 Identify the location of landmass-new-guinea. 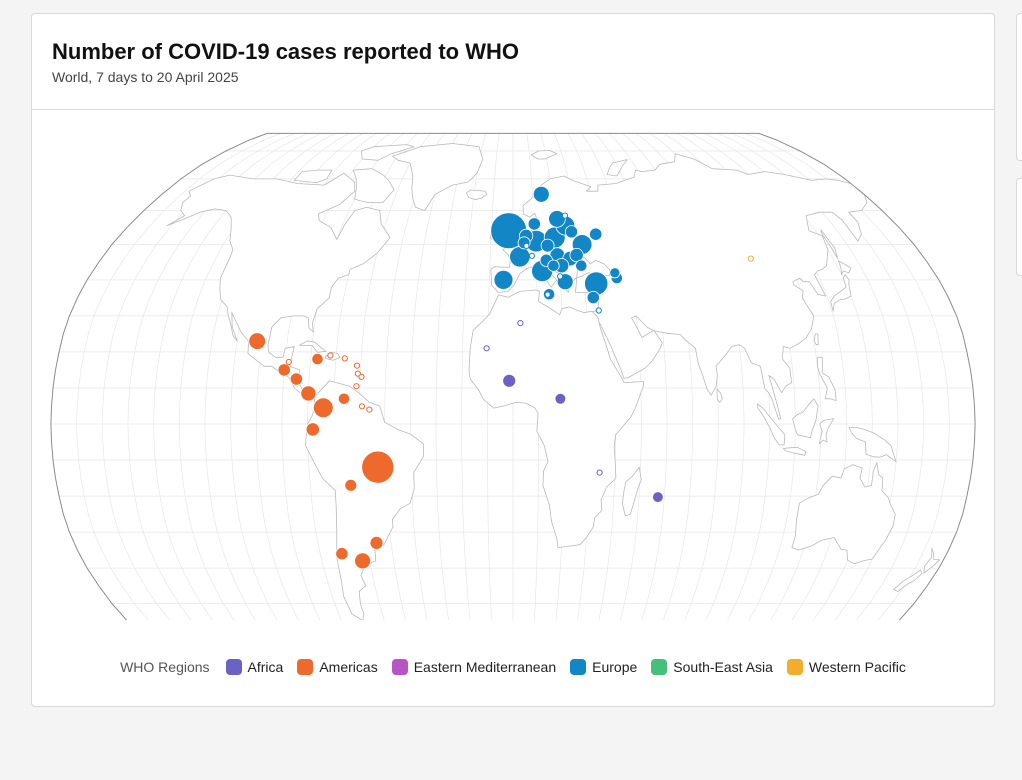
(872, 445).